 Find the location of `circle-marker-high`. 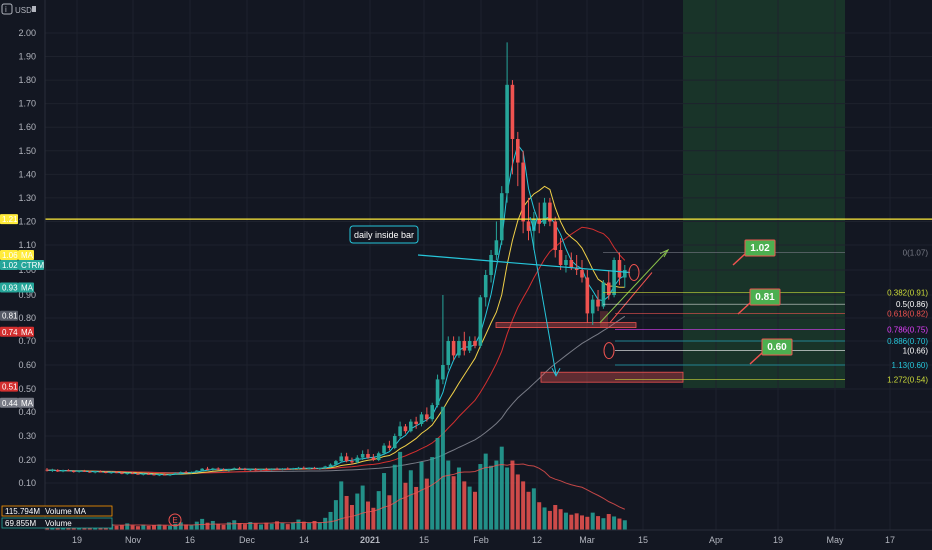

circle-marker-high is located at coordinates (634, 272).